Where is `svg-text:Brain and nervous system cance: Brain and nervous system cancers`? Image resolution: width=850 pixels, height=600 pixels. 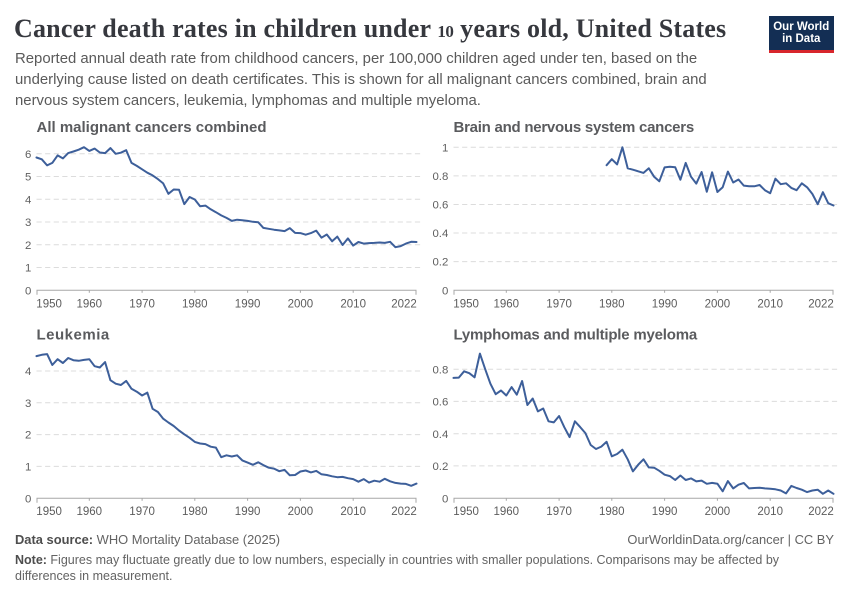
svg-text:Brain and nervous system cance: Brain and nervous system cancers is located at coordinates (574, 127).